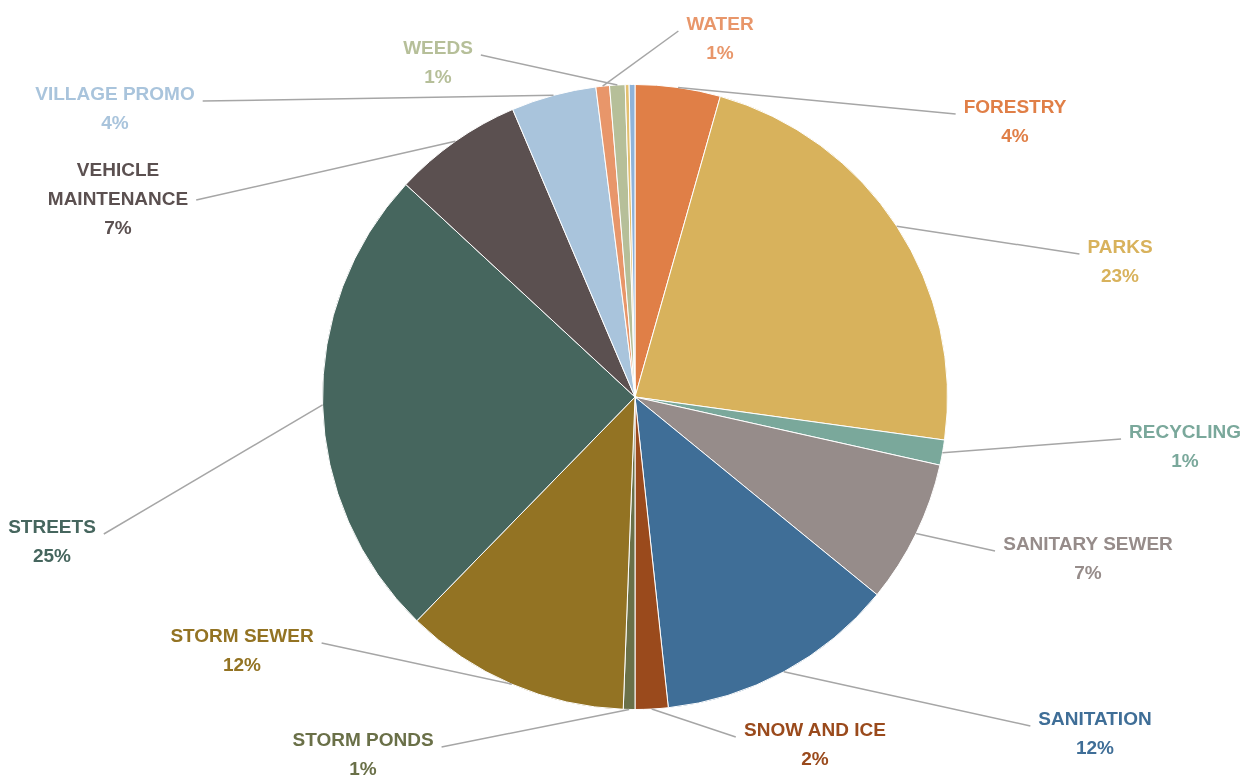 The height and width of the screenshot is (782, 1258). I want to click on slice-label: WATER, so click(720, 24).